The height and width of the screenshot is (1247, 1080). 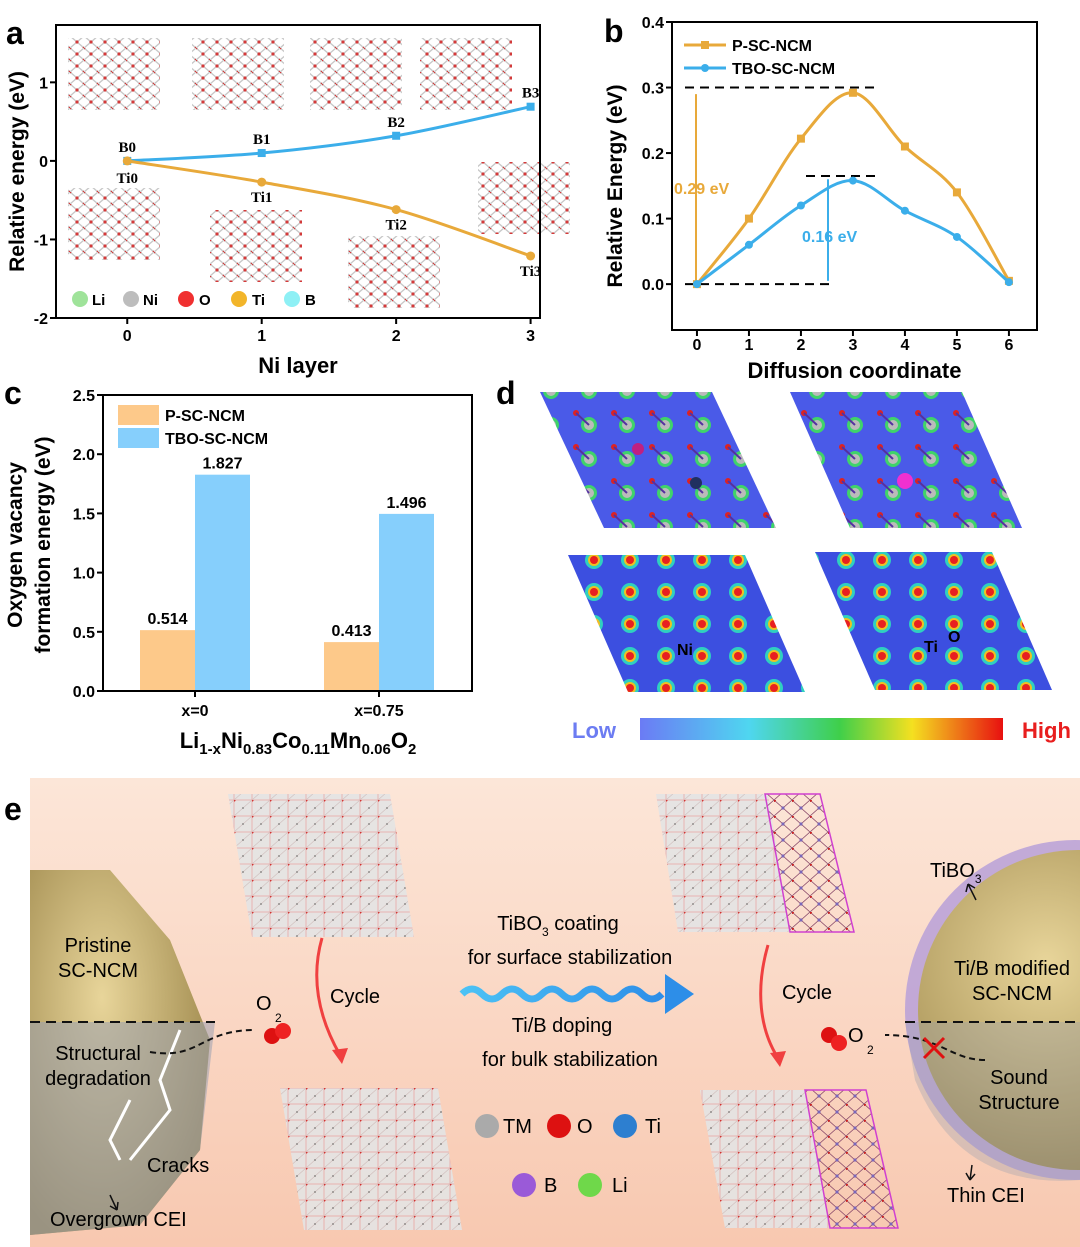 What do you see at coordinates (625, 1126) in the screenshot?
I see `ti-atom-icon` at bounding box center [625, 1126].